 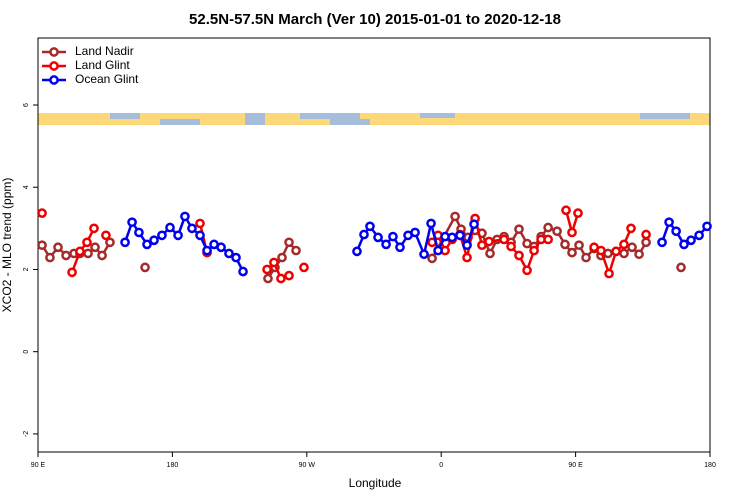 What do you see at coordinates (374, 119) in the screenshot?
I see `map-strip` at bounding box center [374, 119].